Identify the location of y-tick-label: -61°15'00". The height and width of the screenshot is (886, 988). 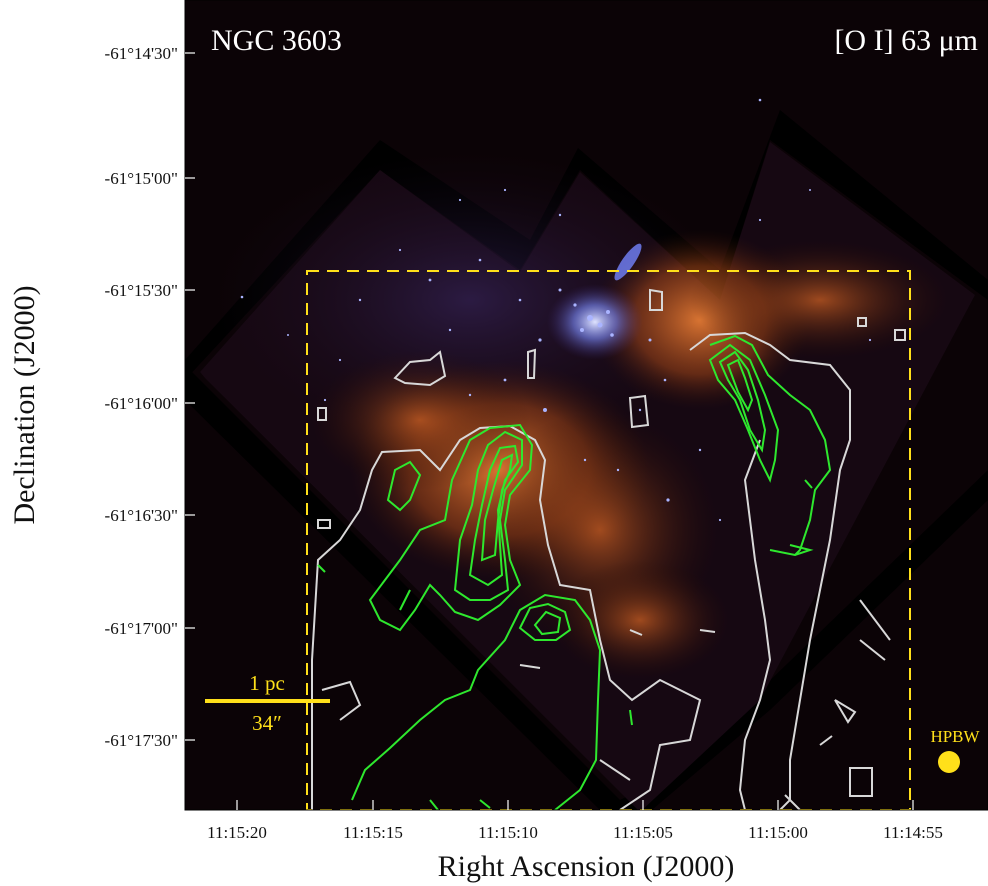
(141, 178).